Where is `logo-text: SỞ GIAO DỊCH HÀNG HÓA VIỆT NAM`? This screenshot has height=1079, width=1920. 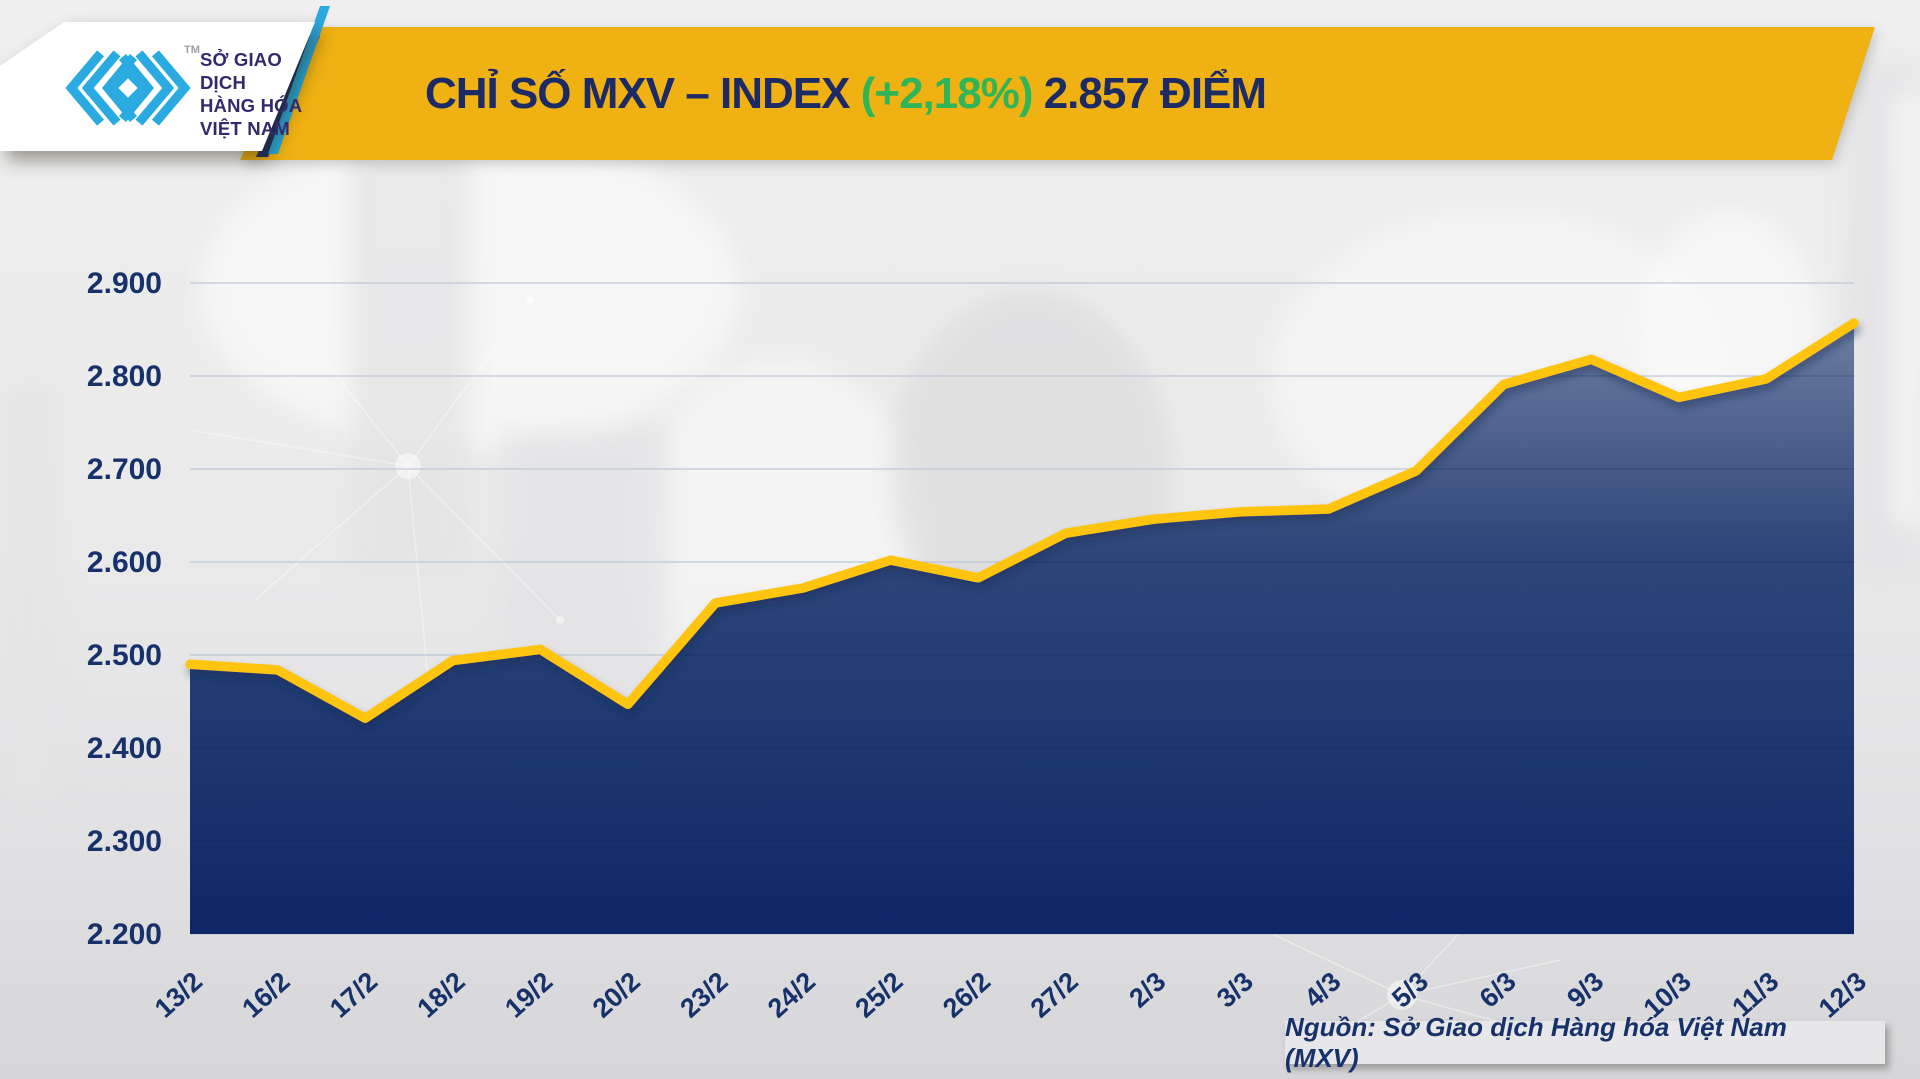 logo-text: SỞ GIAO DỊCH HÀNG HÓA VIỆT NAM is located at coordinates (257, 94).